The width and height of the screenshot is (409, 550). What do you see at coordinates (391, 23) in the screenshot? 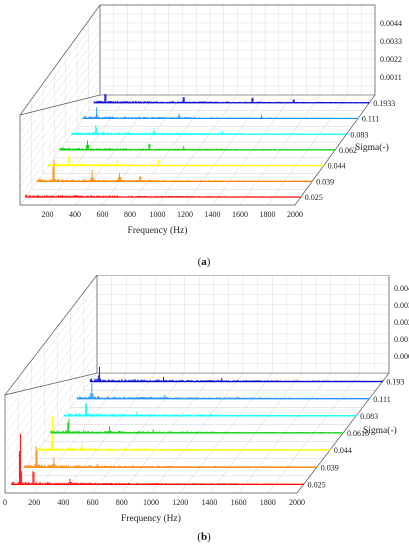
I see `y-tick-label: 0.0044` at bounding box center [391, 23].